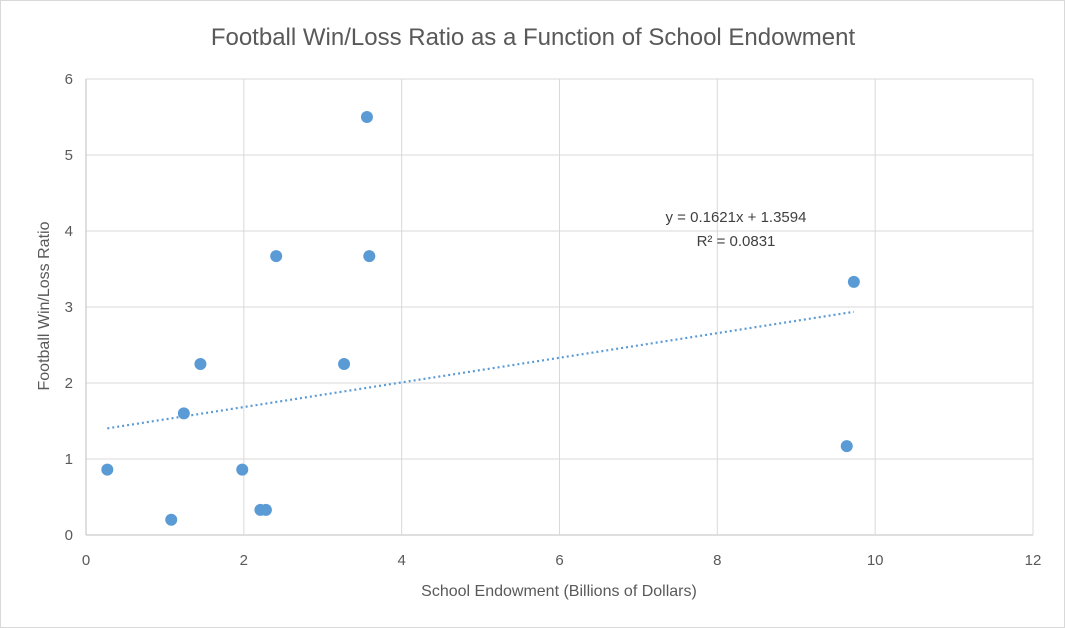 The width and height of the screenshot is (1065, 628). What do you see at coordinates (69, 535) in the screenshot?
I see `y-tick-label: 0` at bounding box center [69, 535].